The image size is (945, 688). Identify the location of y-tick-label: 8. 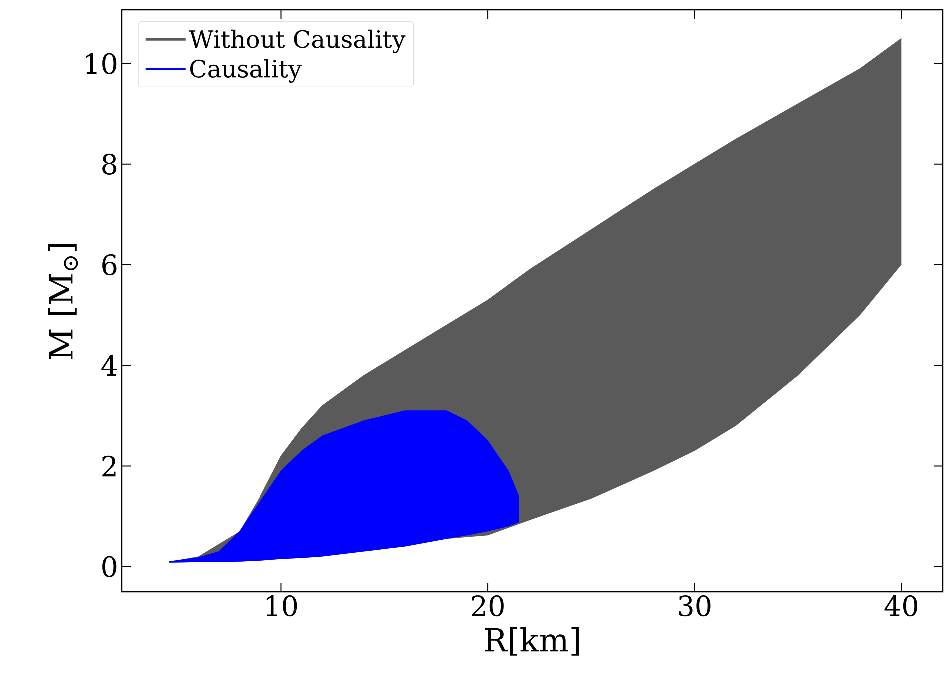
(109, 164).